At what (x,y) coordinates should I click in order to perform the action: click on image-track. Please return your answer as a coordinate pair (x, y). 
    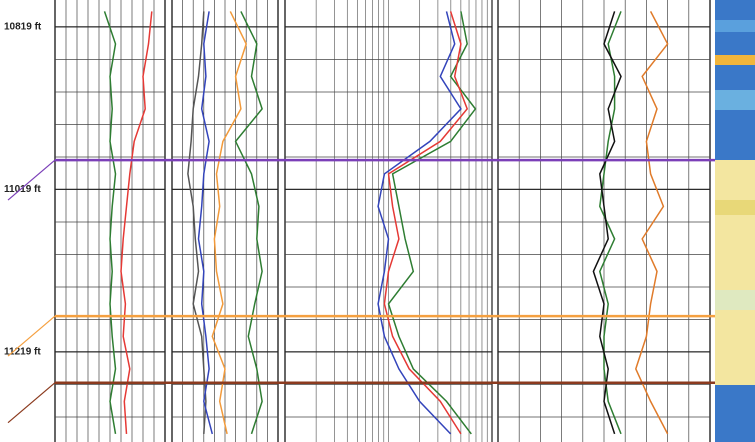
    Looking at the image, I should click on (735, 221).